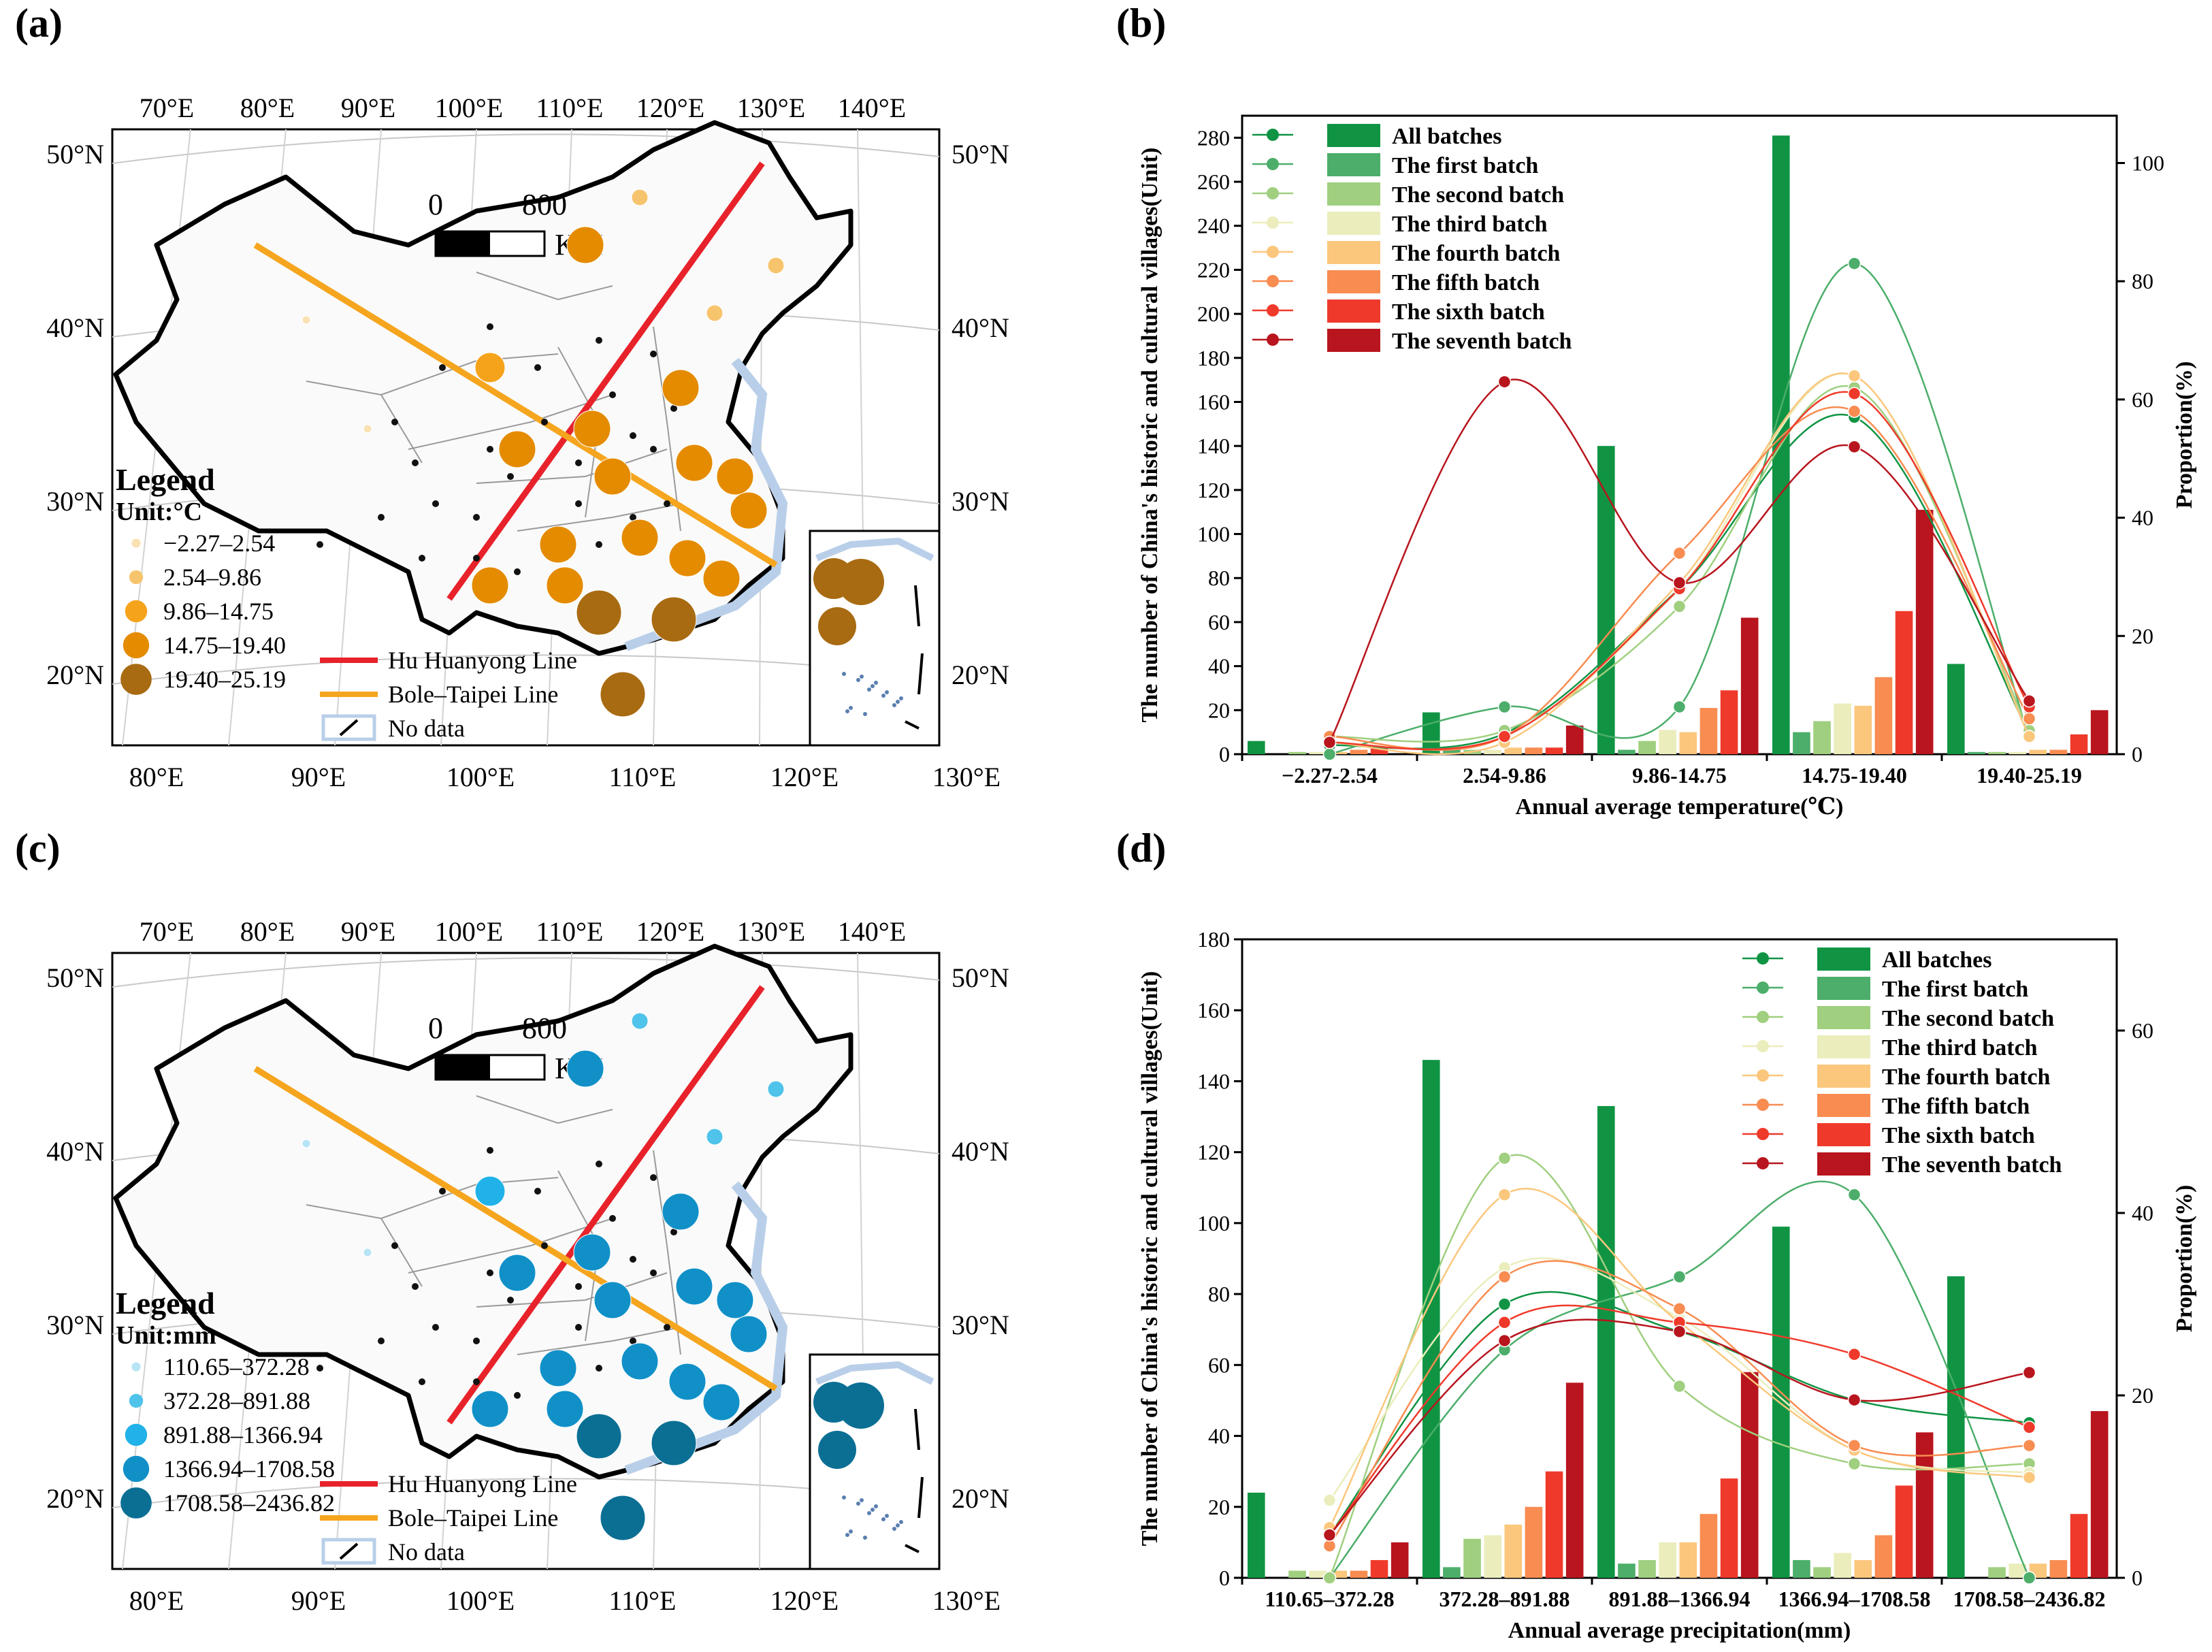 This screenshot has height=1652, width=2212. What do you see at coordinates (2142, 1030) in the screenshot?
I see `y2-tick-label: 60` at bounding box center [2142, 1030].